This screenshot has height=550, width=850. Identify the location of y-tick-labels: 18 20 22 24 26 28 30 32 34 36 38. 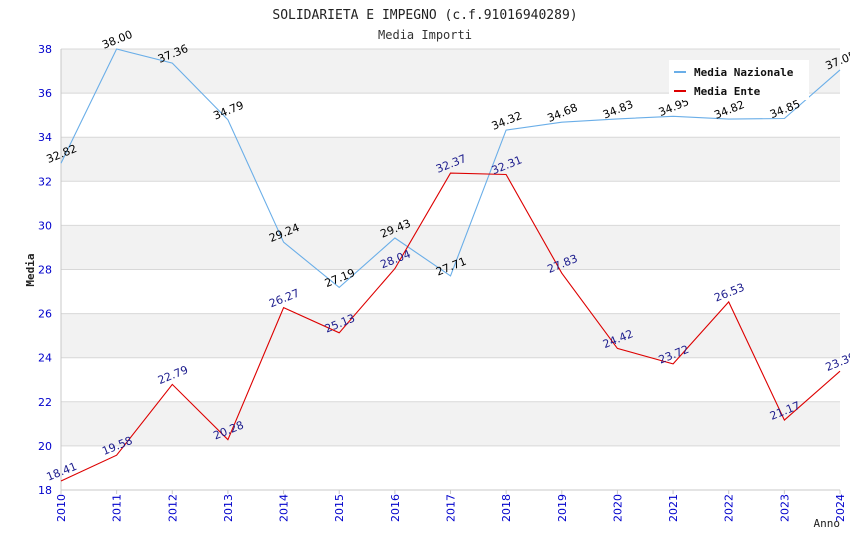
(45, 270).